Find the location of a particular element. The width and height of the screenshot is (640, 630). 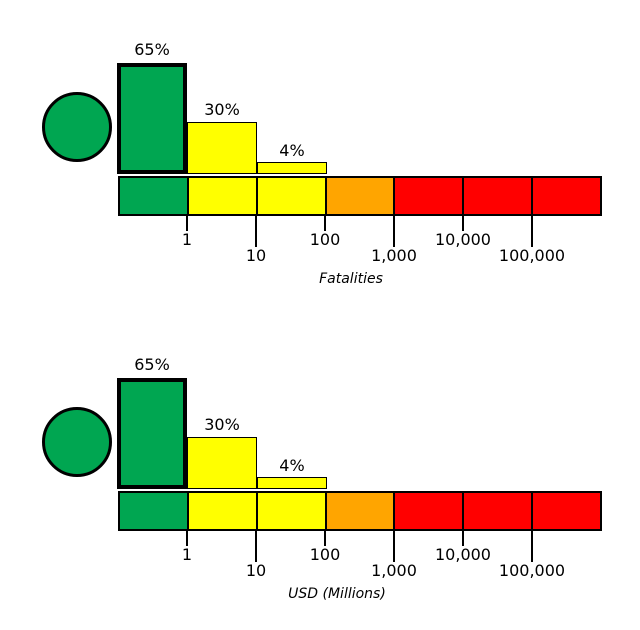

axis-title: Fatalities is located at coordinates (351, 279).